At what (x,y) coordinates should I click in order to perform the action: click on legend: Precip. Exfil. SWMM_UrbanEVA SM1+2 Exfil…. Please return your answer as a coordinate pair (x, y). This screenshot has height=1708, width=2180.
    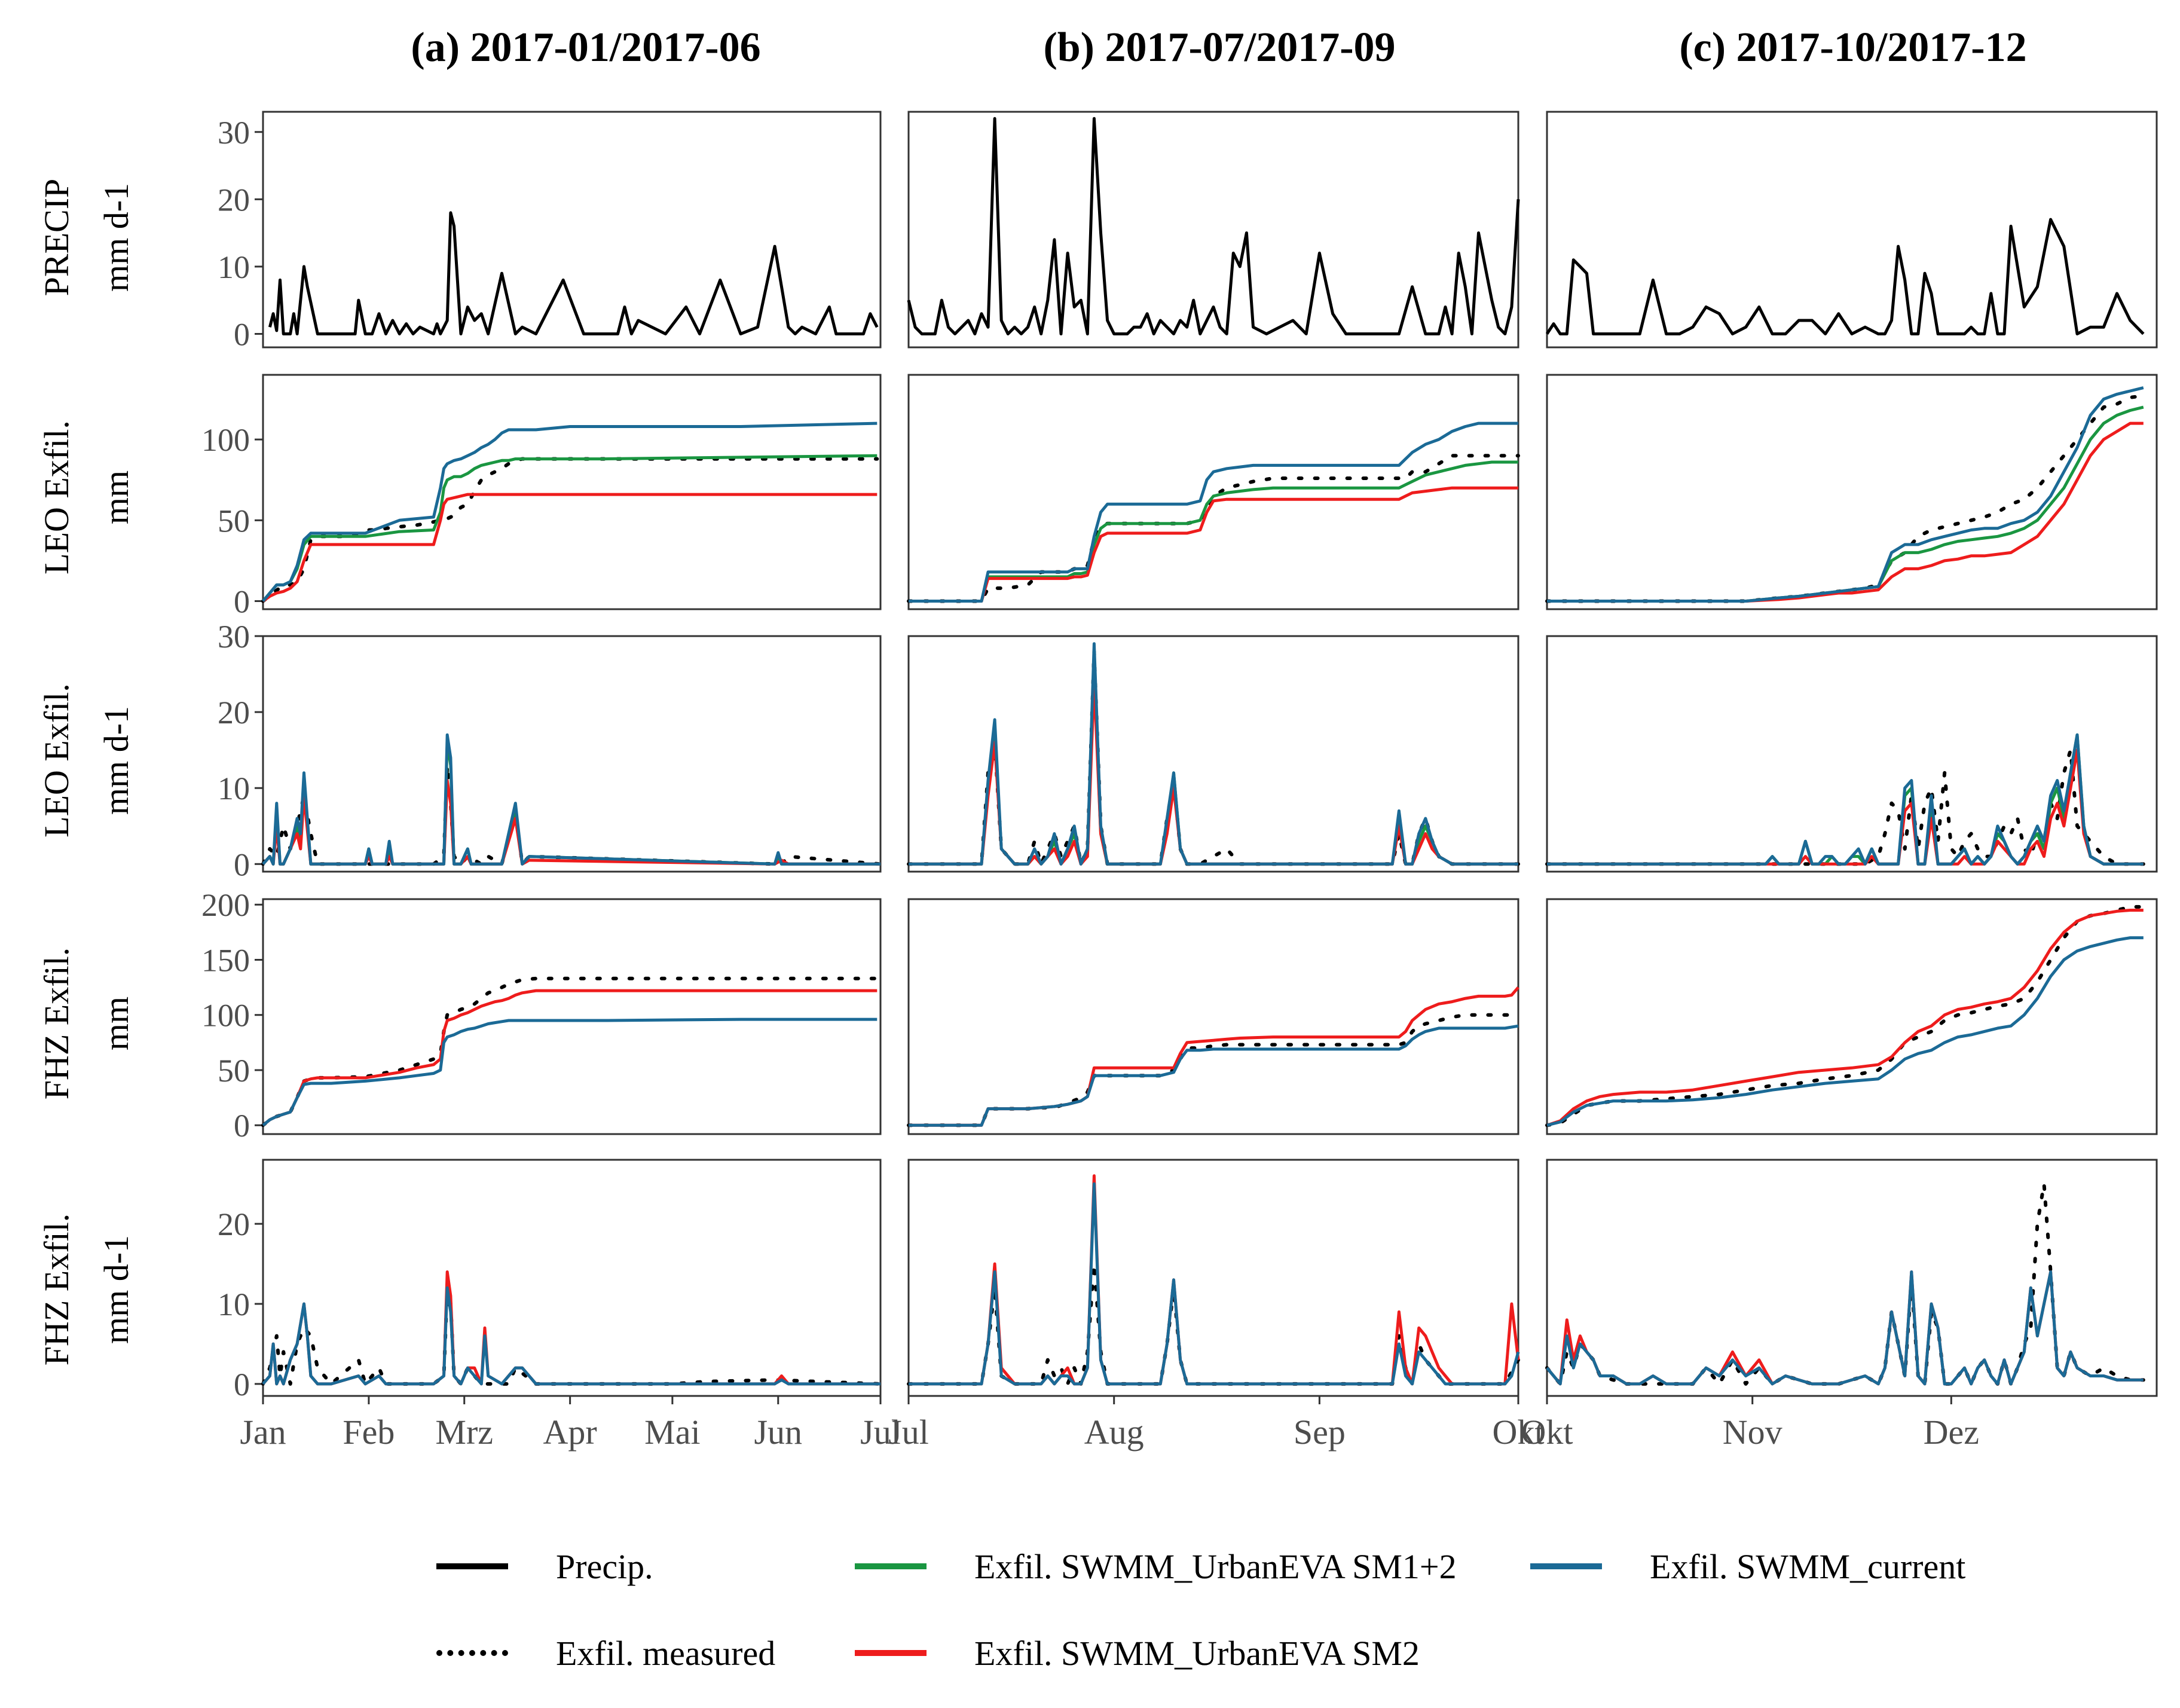
    Looking at the image, I should click on (1255, 1611).